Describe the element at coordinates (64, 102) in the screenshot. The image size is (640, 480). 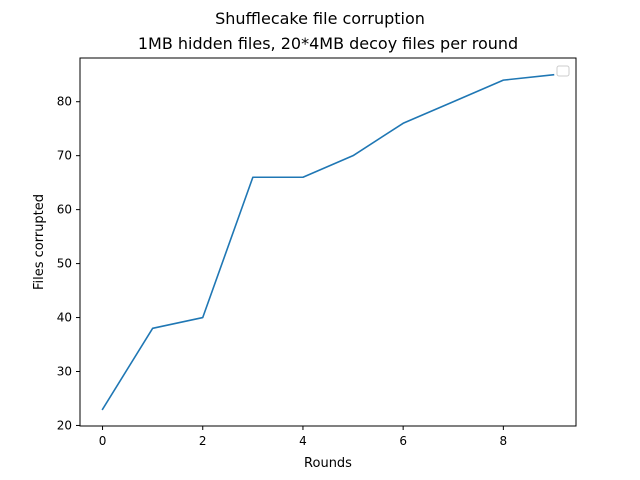
I see `y-tick-label: 80` at that location.